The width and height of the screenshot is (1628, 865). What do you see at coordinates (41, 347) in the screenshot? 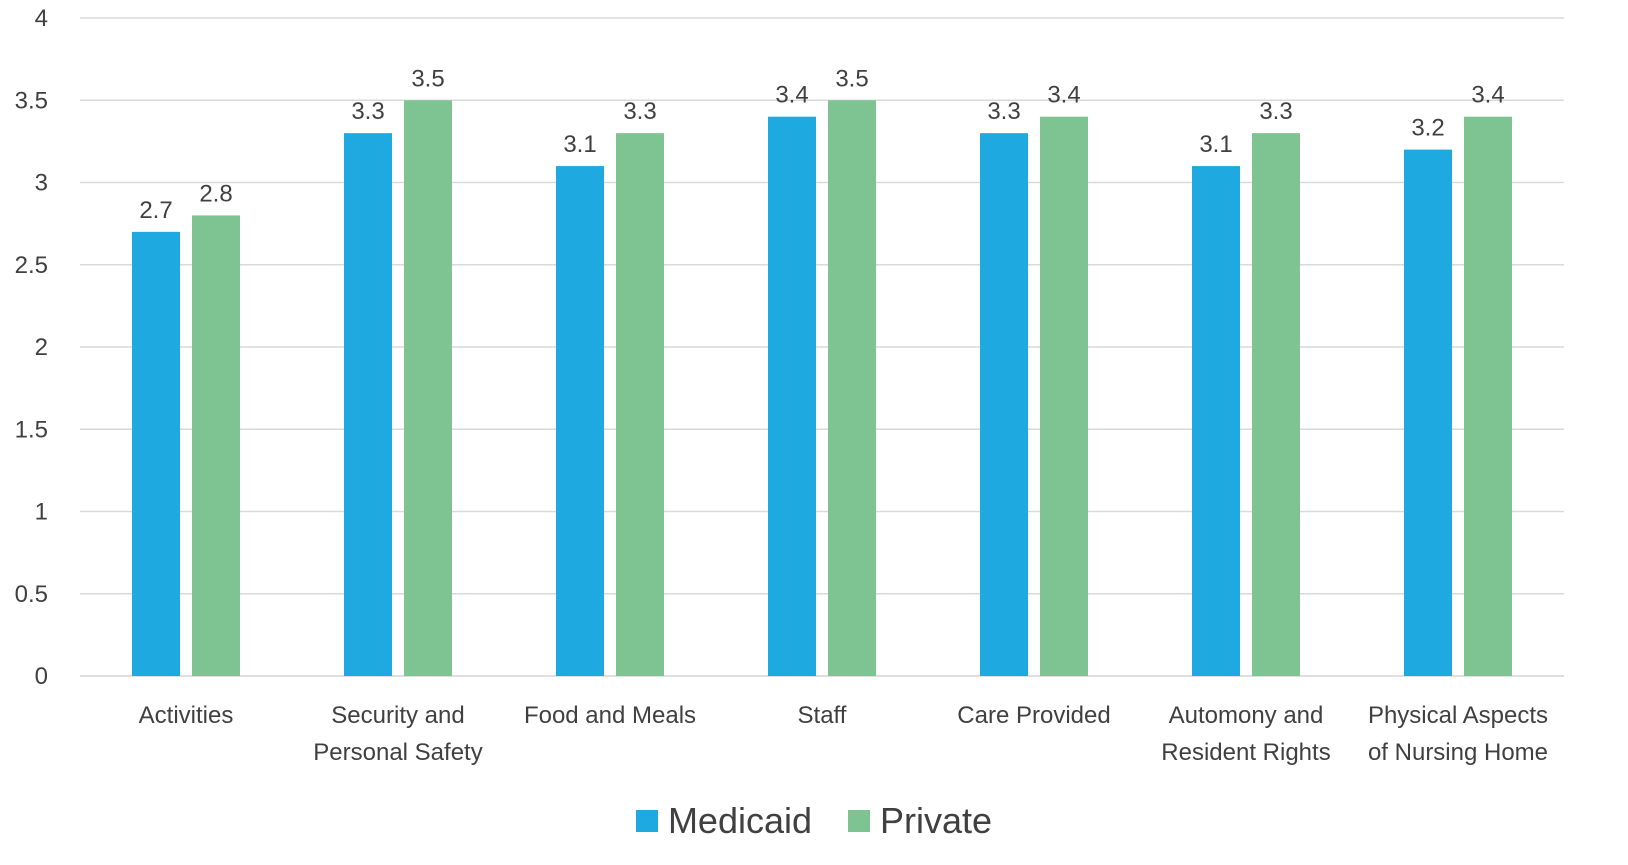
I see `y-tick-label: 2` at bounding box center [41, 347].